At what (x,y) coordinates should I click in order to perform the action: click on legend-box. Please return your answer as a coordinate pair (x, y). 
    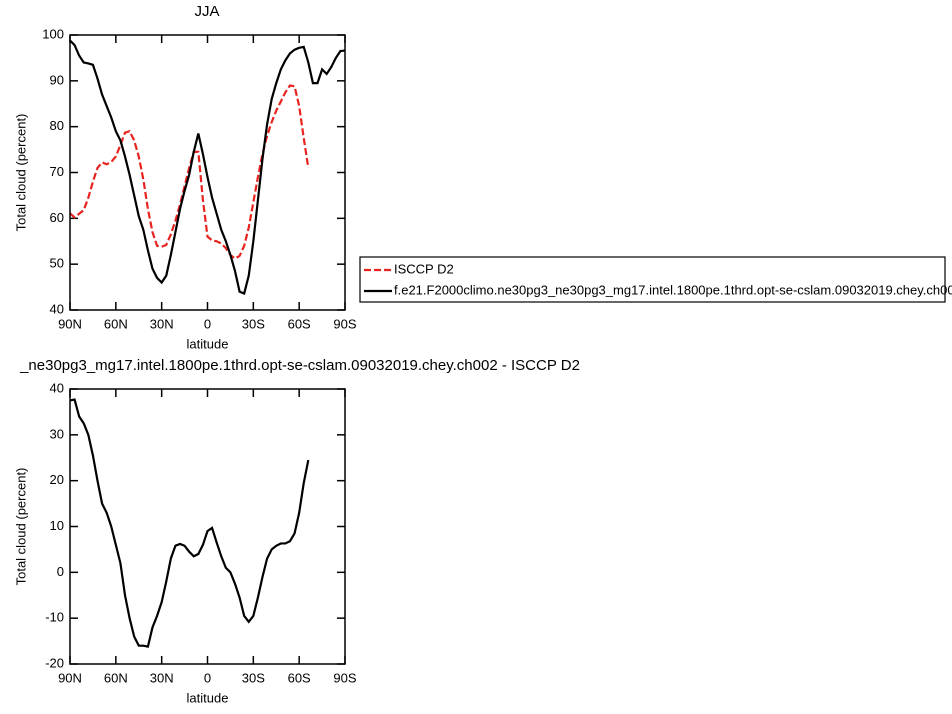
    Looking at the image, I should click on (652, 279).